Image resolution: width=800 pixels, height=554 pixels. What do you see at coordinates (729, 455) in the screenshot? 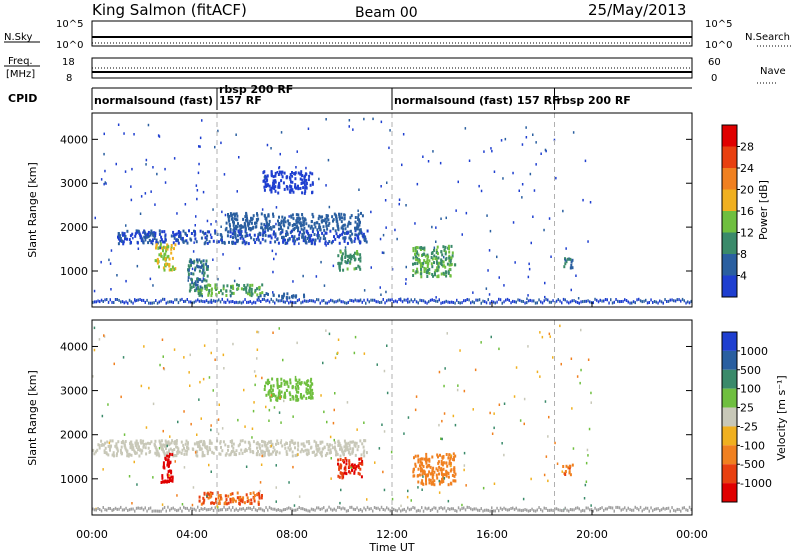
I see `colorbar-swatch` at bounding box center [729, 455].